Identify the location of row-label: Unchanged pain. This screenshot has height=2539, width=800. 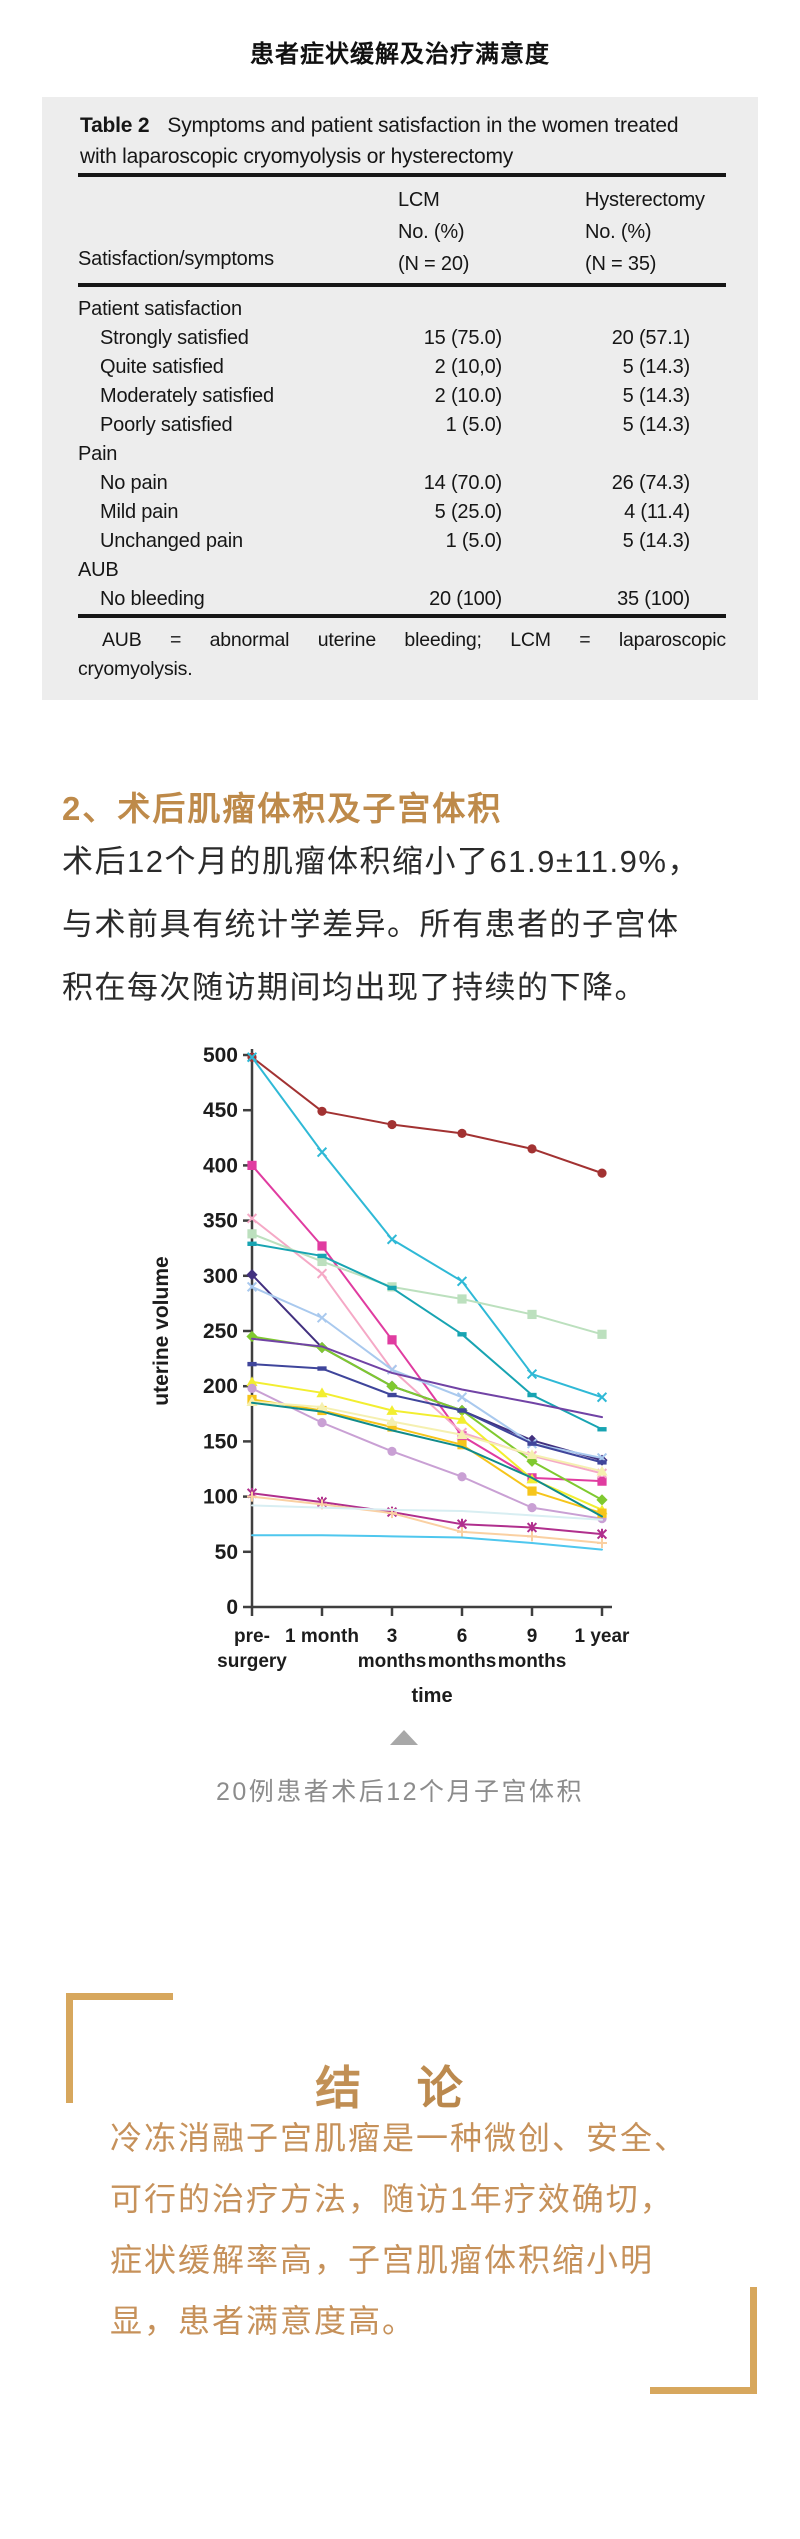
(171, 541).